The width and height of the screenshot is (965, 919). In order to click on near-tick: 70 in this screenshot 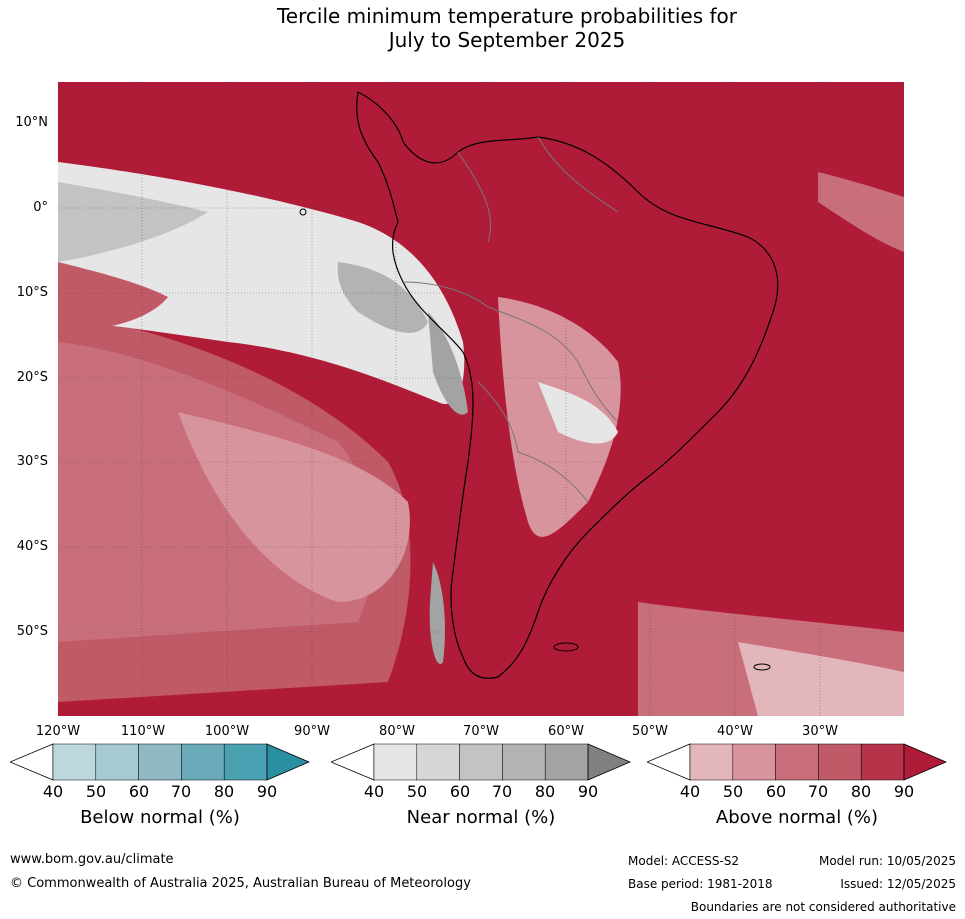, I will do `click(502, 791)`.